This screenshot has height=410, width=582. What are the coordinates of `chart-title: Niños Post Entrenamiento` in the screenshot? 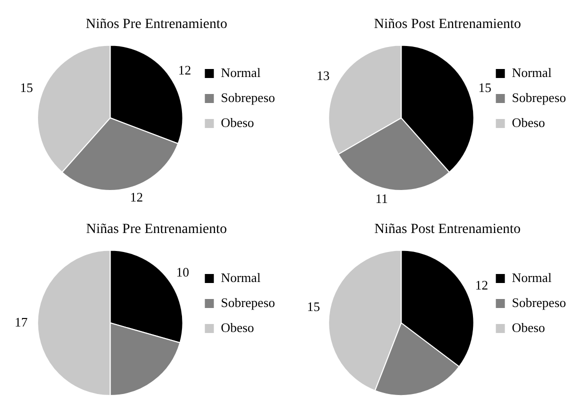 It's located at (447, 24).